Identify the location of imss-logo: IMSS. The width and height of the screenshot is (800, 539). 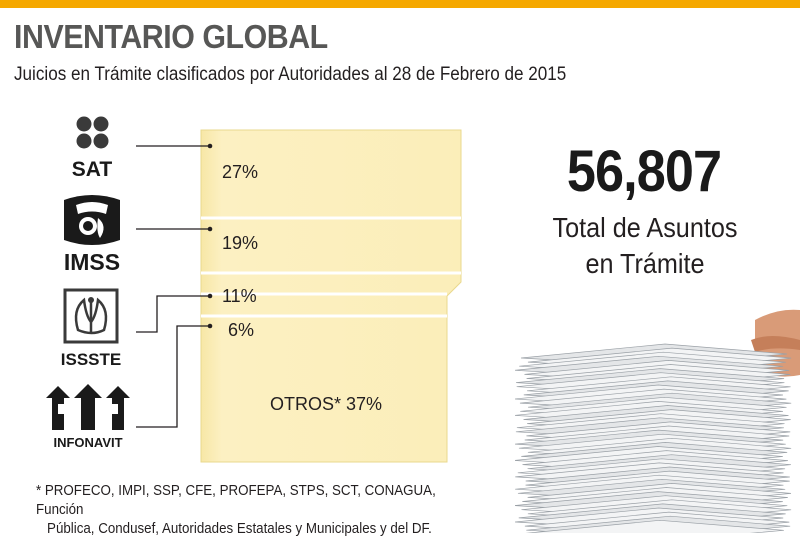
(92, 235).